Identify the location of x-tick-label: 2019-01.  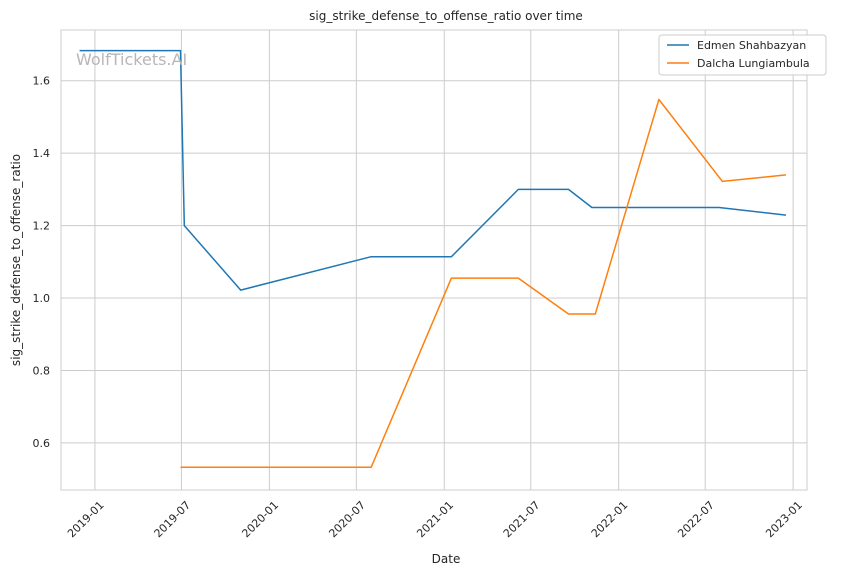
(86, 520).